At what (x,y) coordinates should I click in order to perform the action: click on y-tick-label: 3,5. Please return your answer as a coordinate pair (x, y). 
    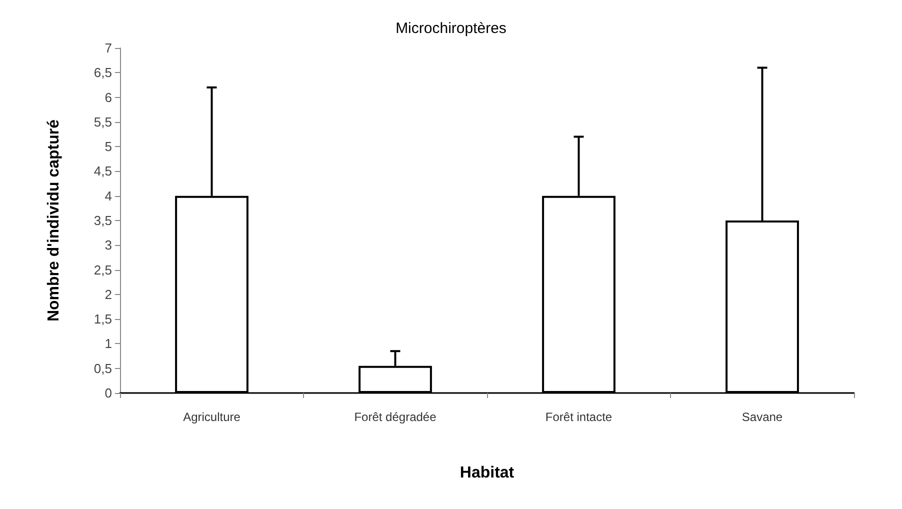
    Looking at the image, I should click on (103, 220).